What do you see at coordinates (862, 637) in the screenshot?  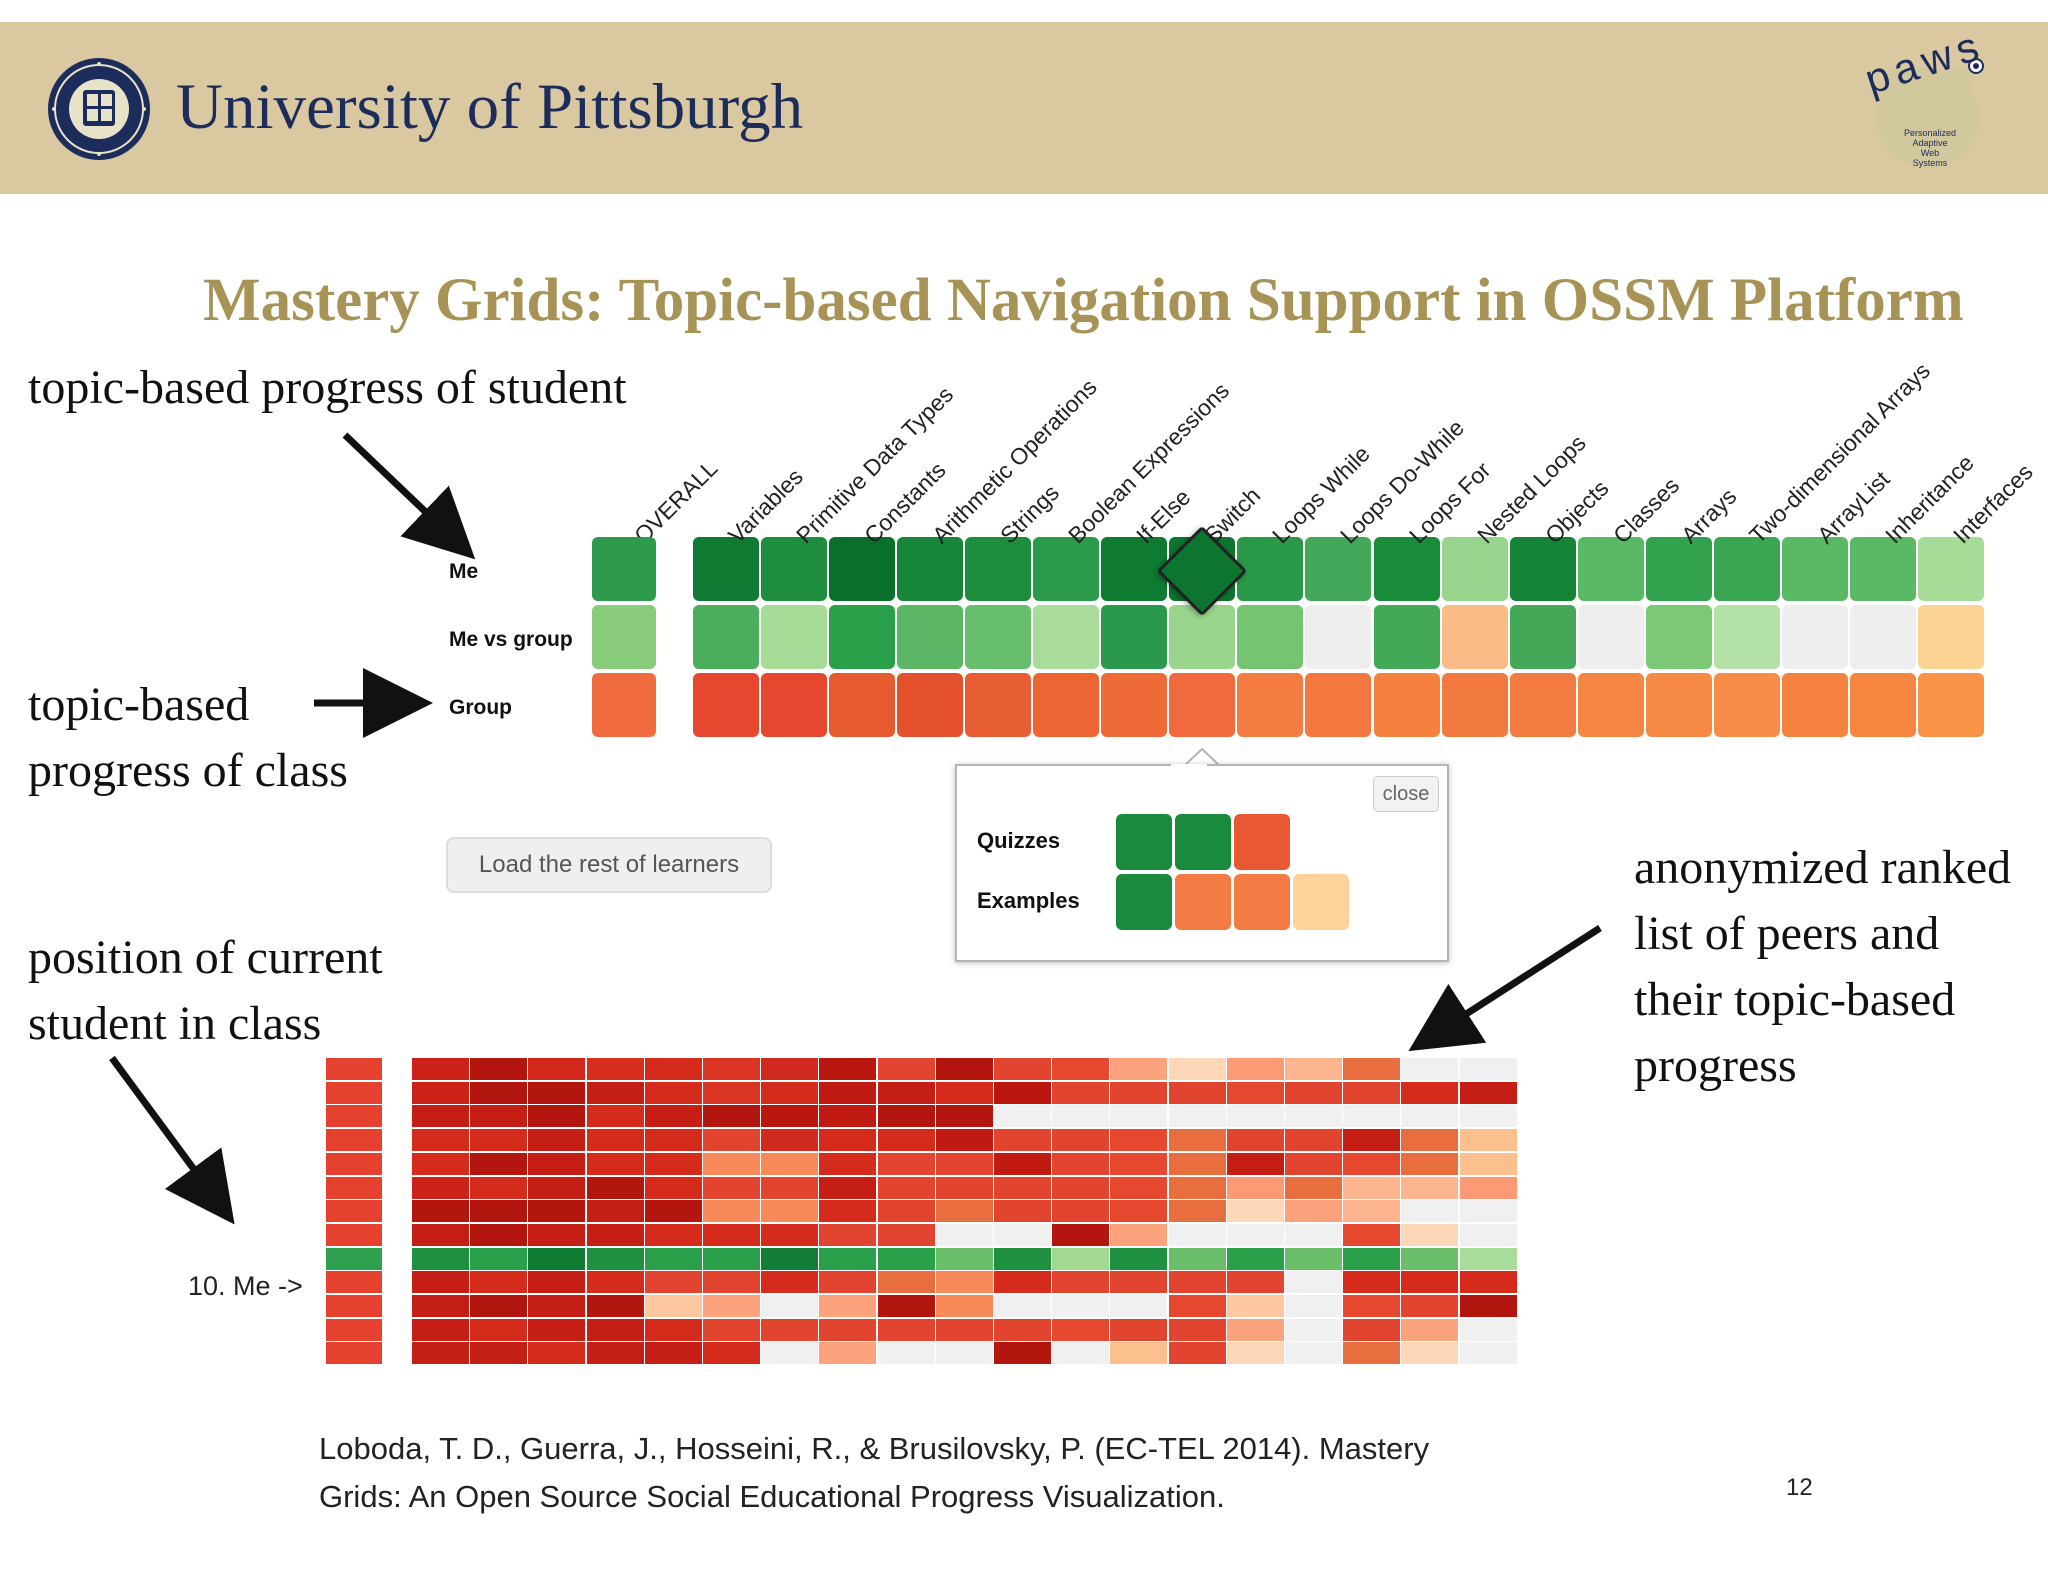 I see `cell-me-vs-group-constants` at bounding box center [862, 637].